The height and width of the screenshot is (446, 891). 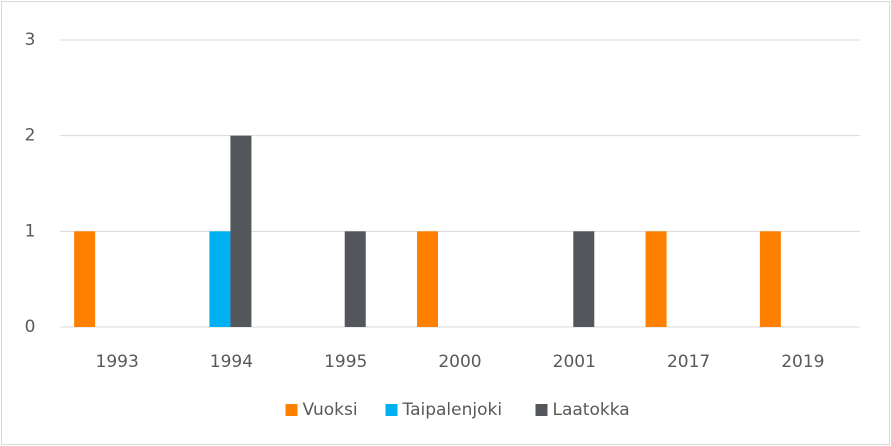 I want to click on legend-label: Laatokka, so click(x=591, y=410).